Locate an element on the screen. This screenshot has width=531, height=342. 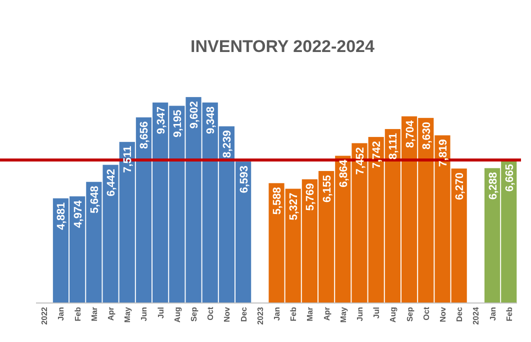
data-label: 5,327 is located at coordinates (294, 206).